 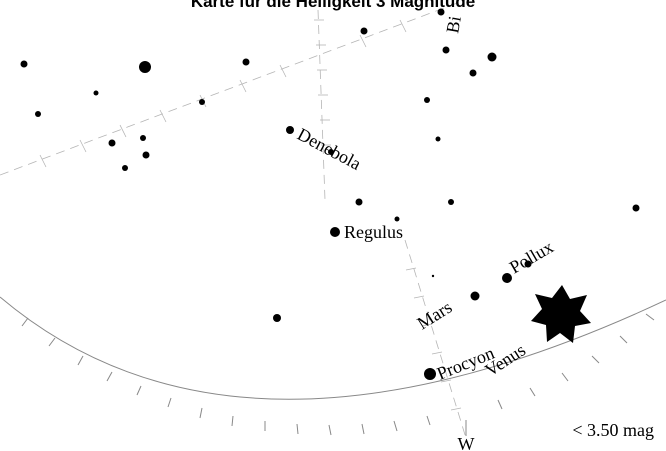 What do you see at coordinates (507, 278) in the screenshot?
I see `star-pollux` at bounding box center [507, 278].